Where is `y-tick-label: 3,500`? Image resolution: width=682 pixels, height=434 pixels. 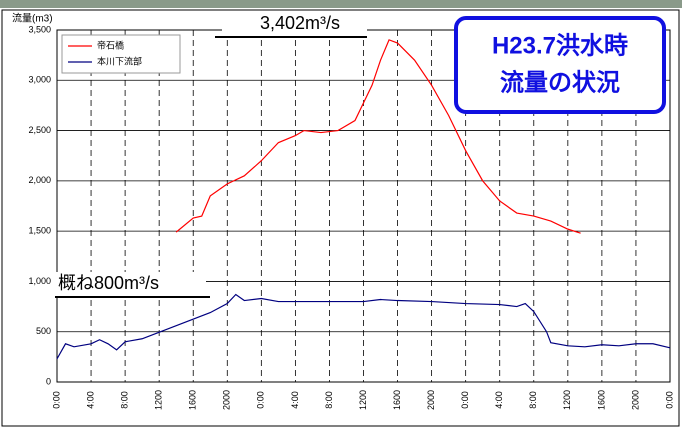 y-tick-label: 3,500 is located at coordinates (39, 29).